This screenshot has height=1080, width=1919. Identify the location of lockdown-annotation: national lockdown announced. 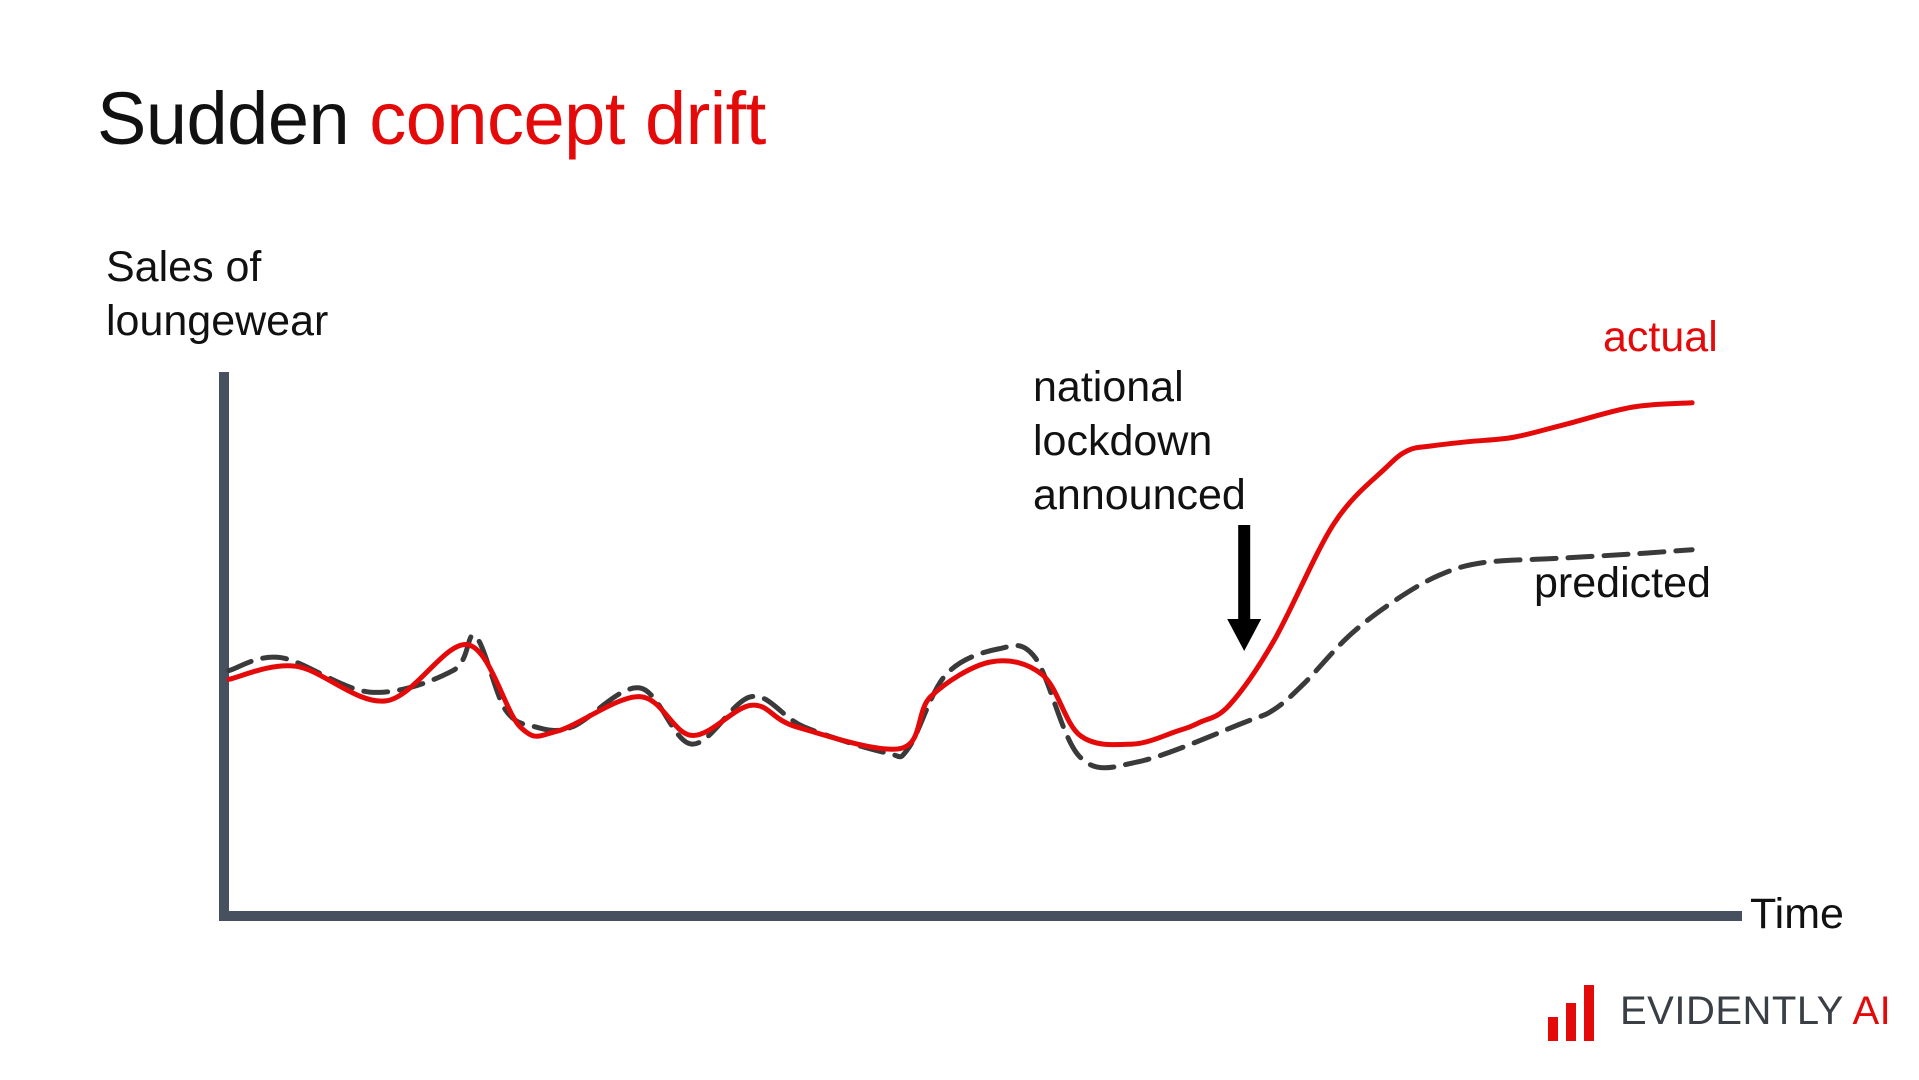
(1139, 441).